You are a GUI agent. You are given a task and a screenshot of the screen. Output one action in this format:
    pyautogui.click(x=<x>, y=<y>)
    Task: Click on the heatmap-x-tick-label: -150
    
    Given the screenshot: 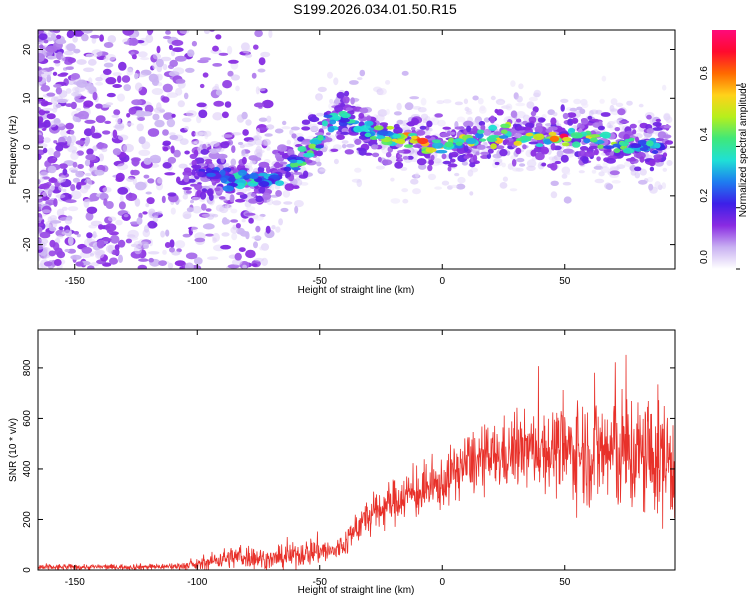 What is the action you would take?
    pyautogui.click(x=75, y=281)
    